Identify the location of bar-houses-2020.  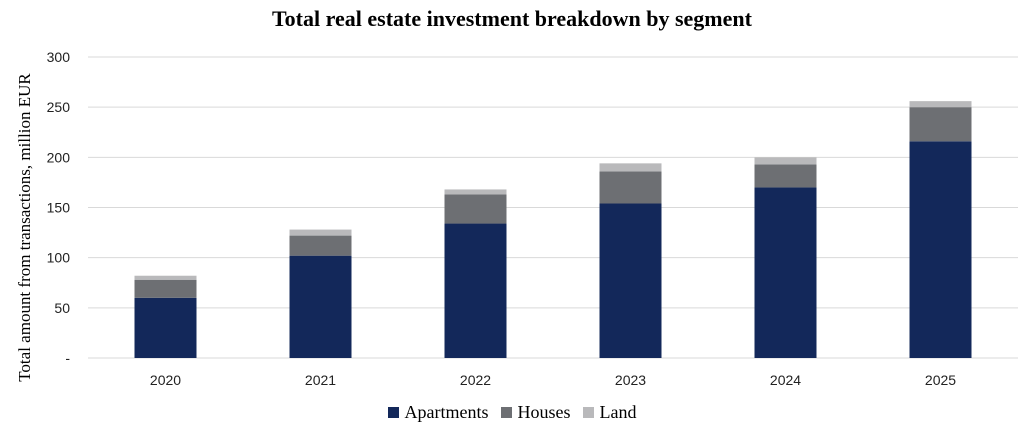
(165, 288).